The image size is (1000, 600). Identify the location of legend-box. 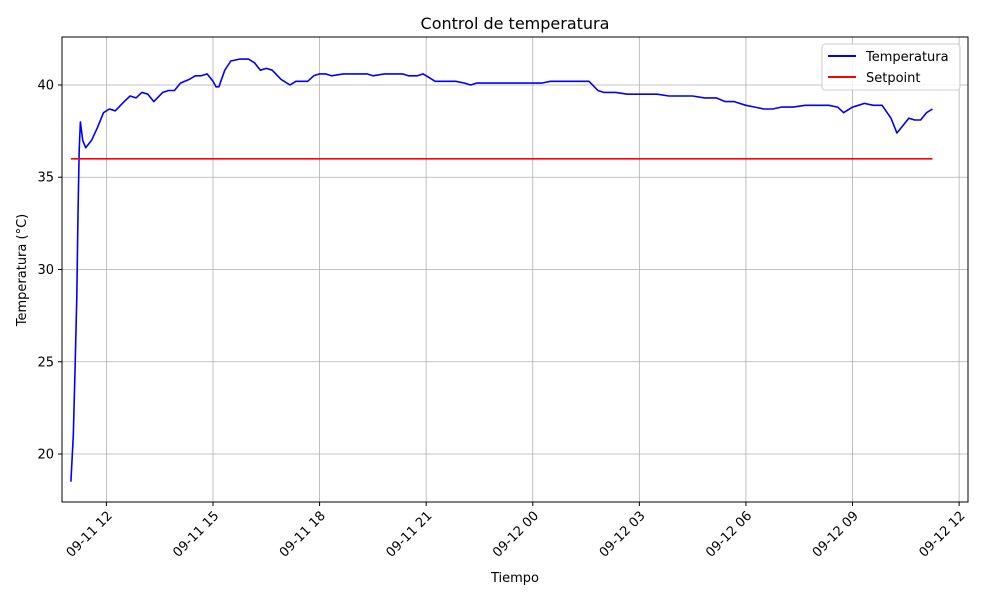
(891, 67).